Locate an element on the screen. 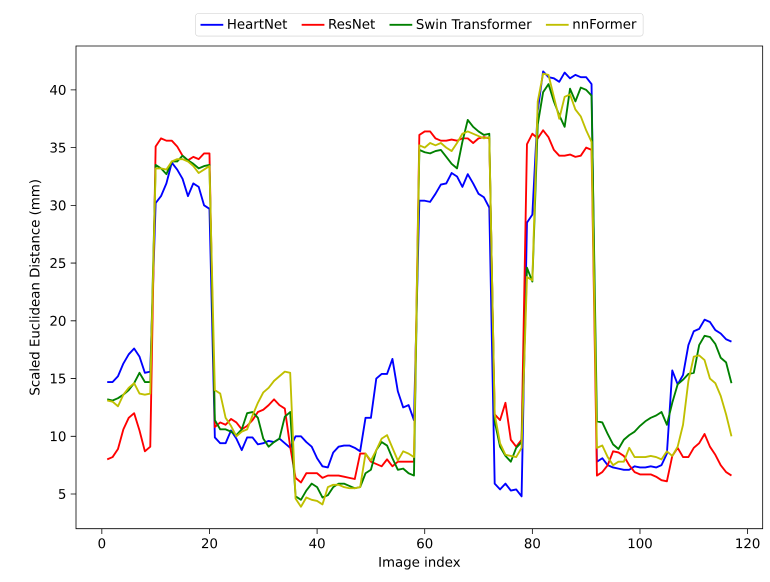  y-tick-label: 20 is located at coordinates (58, 321).